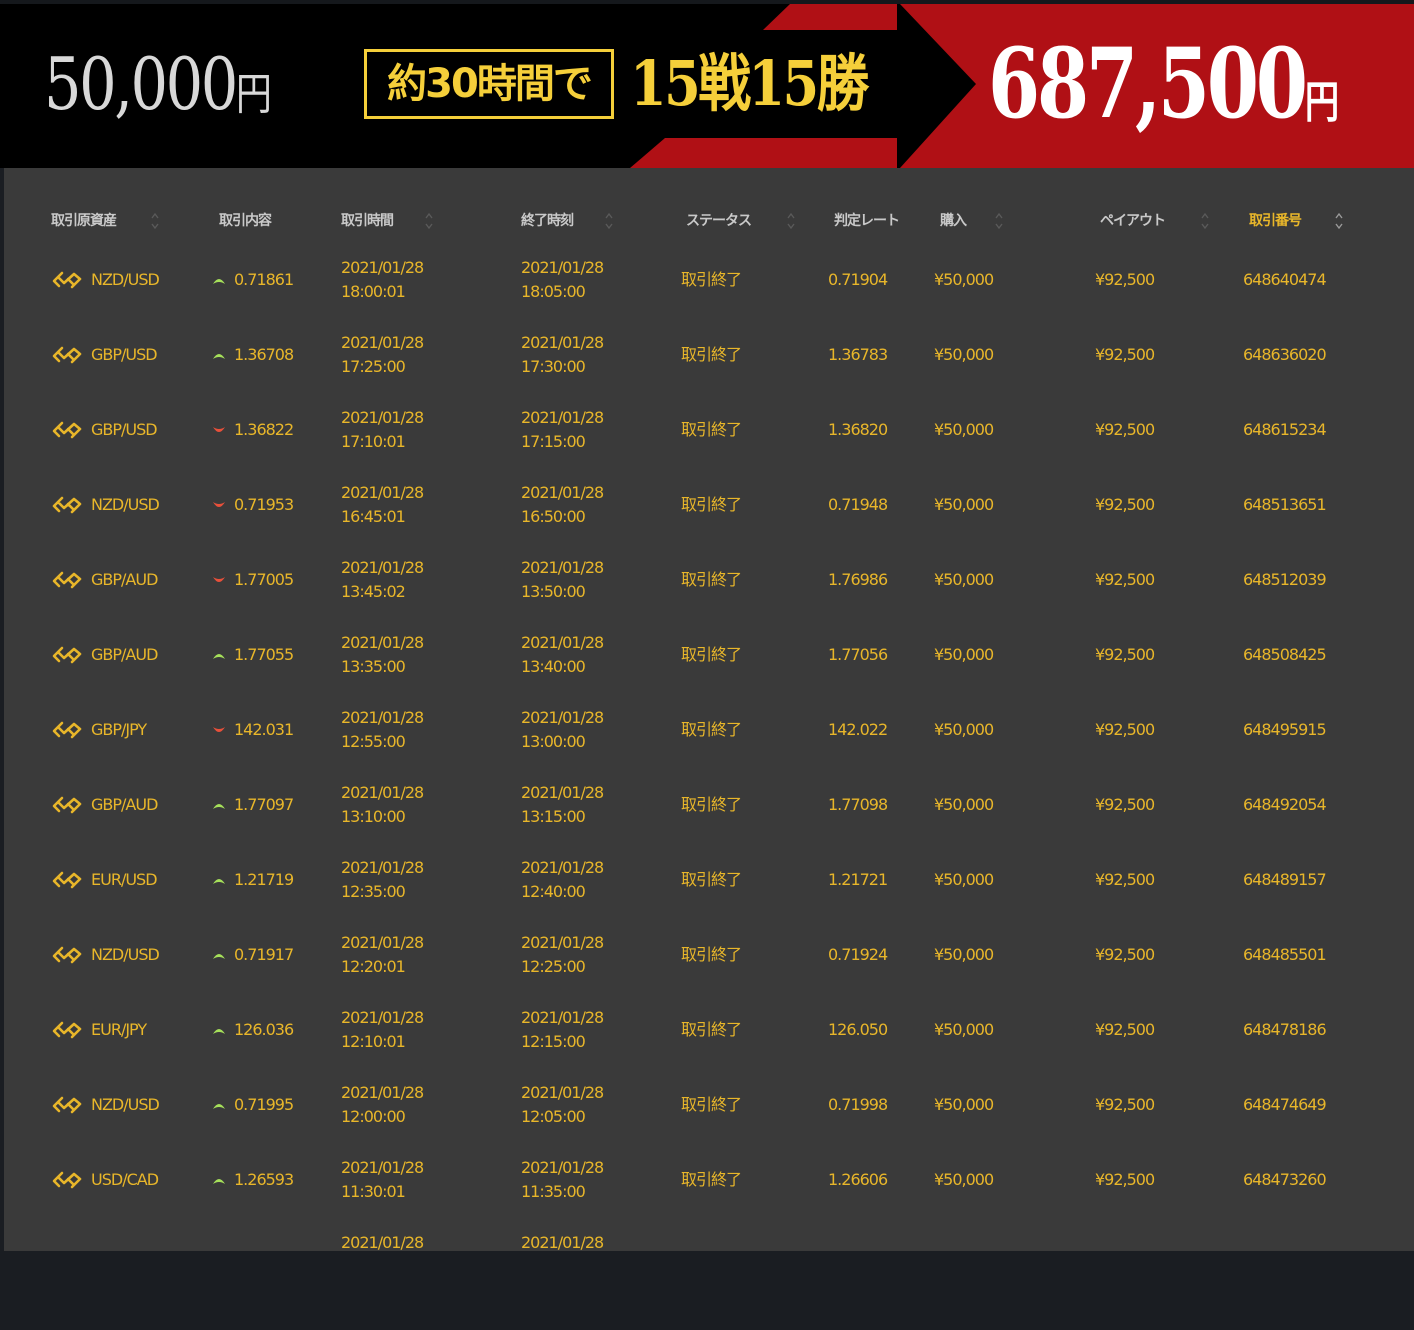 The width and height of the screenshot is (1414, 1330). Describe the element at coordinates (858, 804) in the screenshot. I see `judge-rate: 1.77098` at that location.